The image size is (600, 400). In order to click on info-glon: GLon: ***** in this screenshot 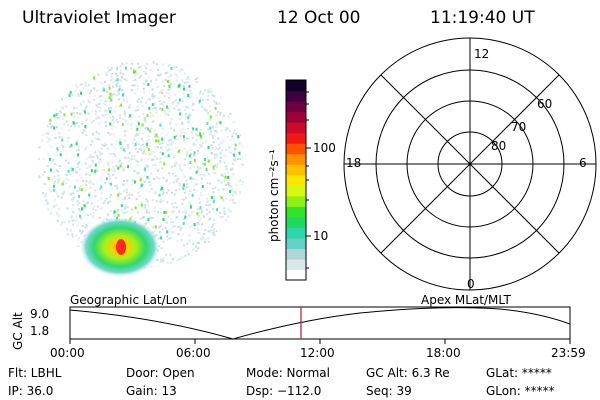, I will do `click(520, 391)`.